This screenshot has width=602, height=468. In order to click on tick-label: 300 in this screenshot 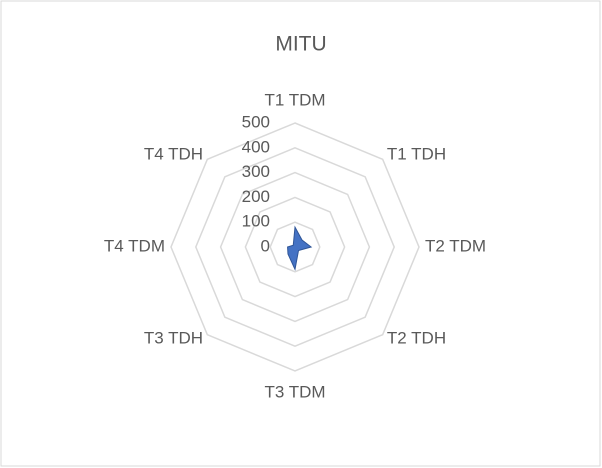, I will do `click(256, 171)`.